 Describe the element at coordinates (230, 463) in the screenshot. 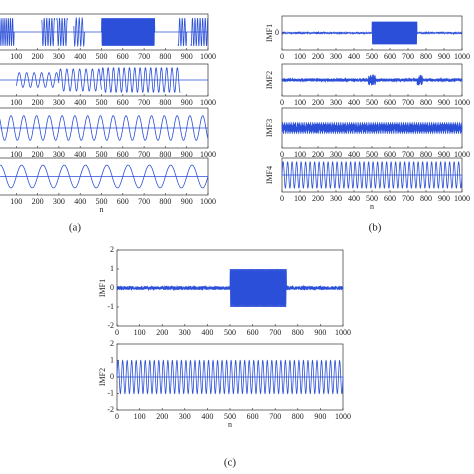

I see `caption: (c)` at that location.